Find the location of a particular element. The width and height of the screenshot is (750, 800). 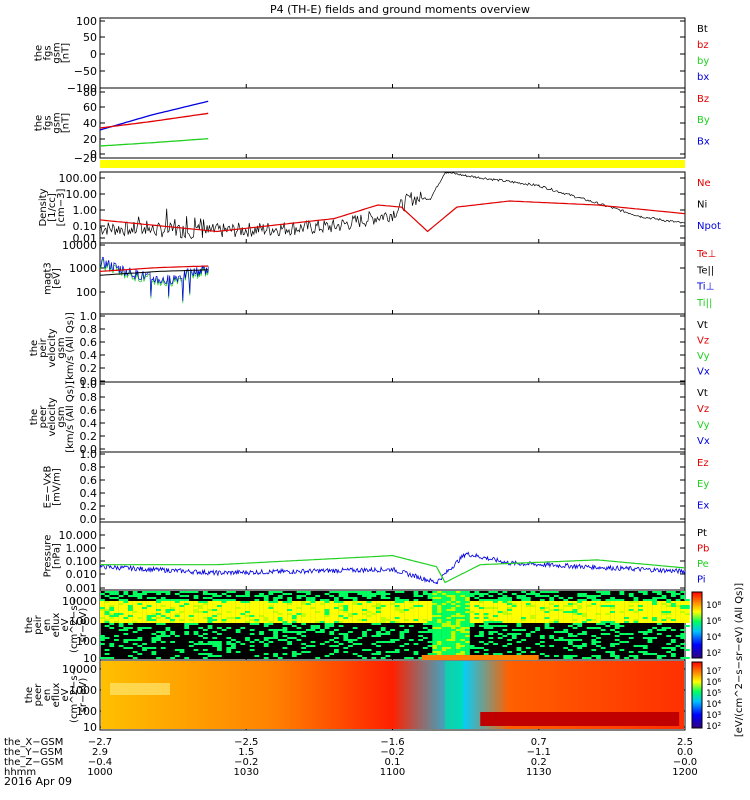

y-axis-label: E=−VxB is located at coordinates (48, 487).